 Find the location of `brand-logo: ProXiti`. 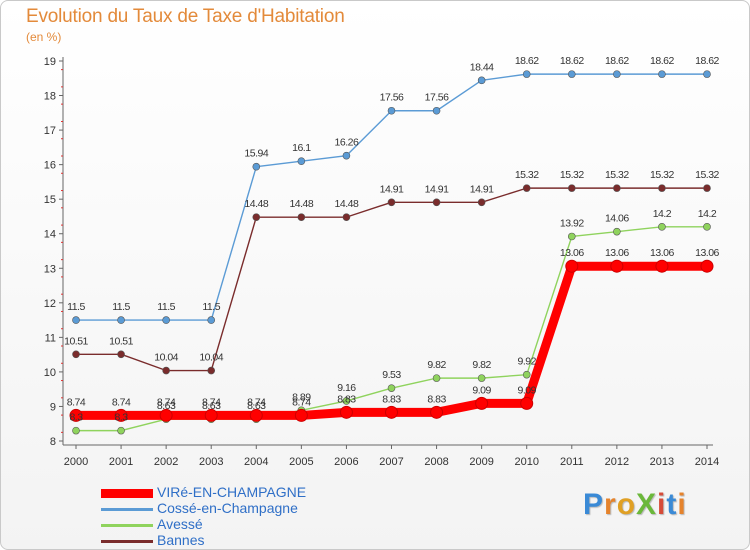

brand-logo: ProXiti is located at coordinates (635, 505).